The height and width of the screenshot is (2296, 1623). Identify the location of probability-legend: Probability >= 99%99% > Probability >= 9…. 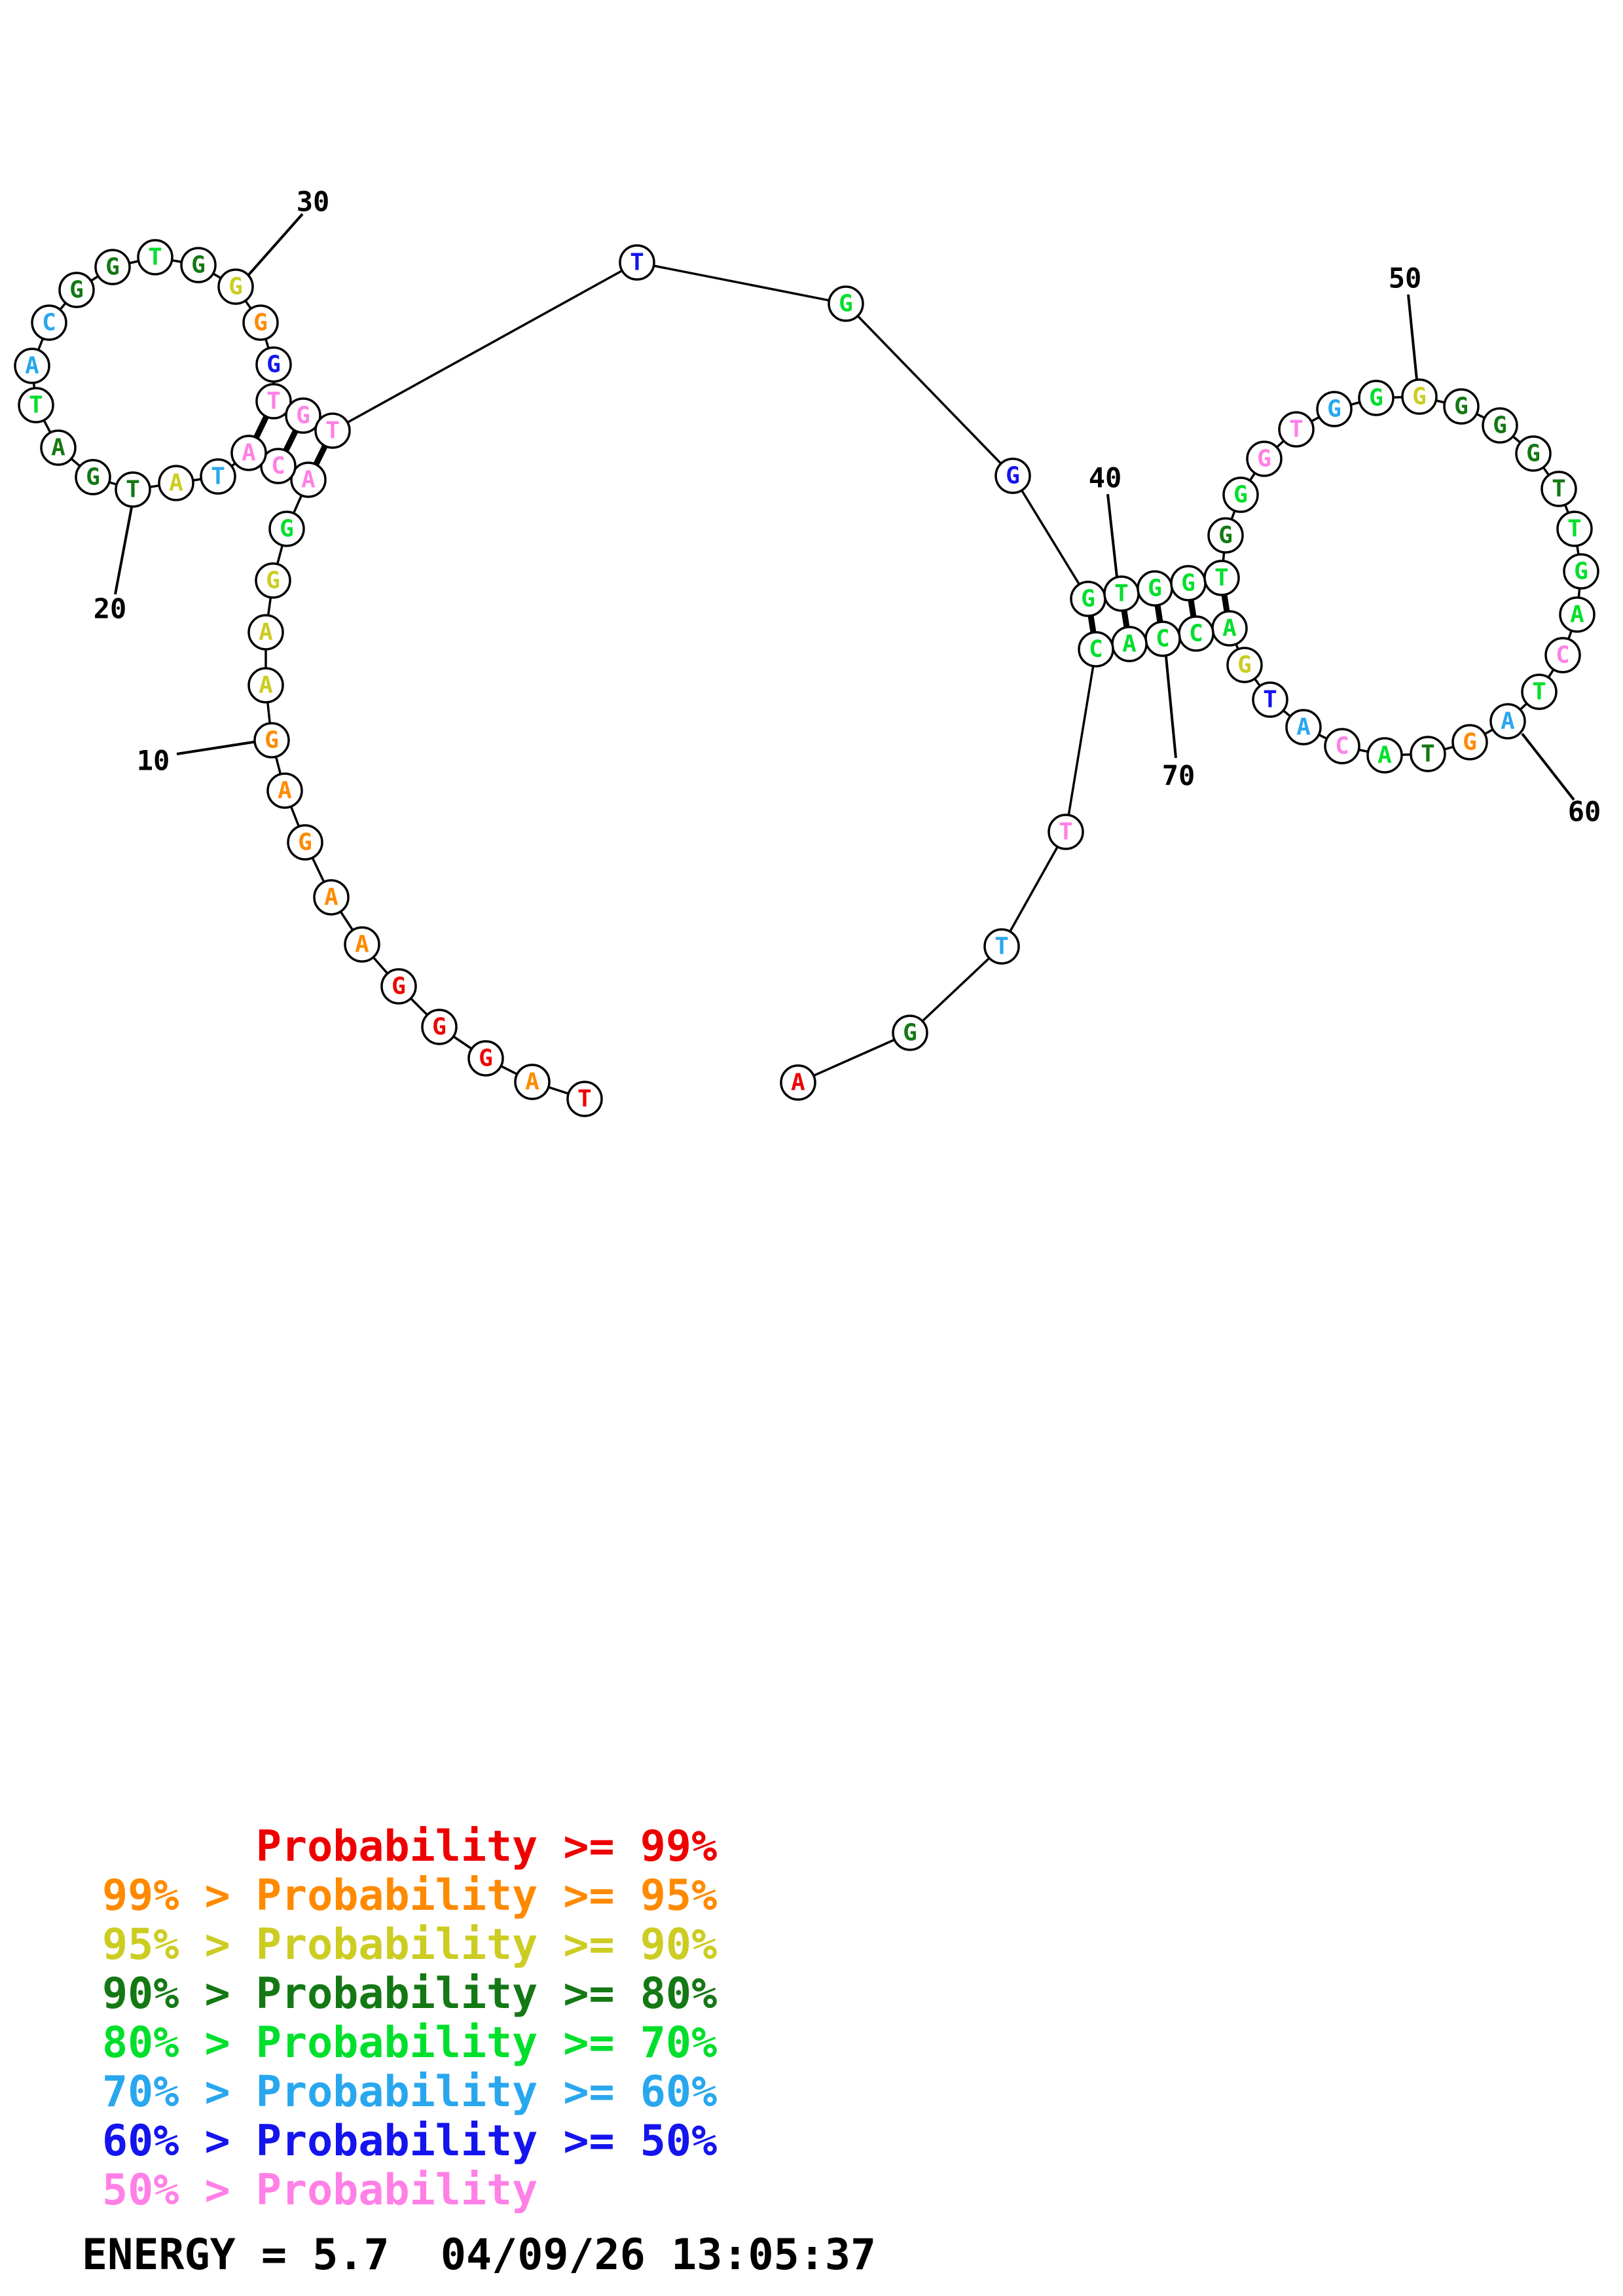
(409, 2018).